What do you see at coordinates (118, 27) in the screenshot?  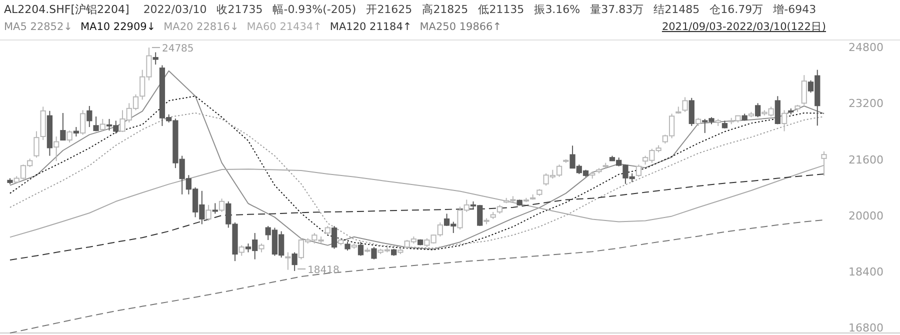 I see `text: MA10 22909↓` at bounding box center [118, 27].